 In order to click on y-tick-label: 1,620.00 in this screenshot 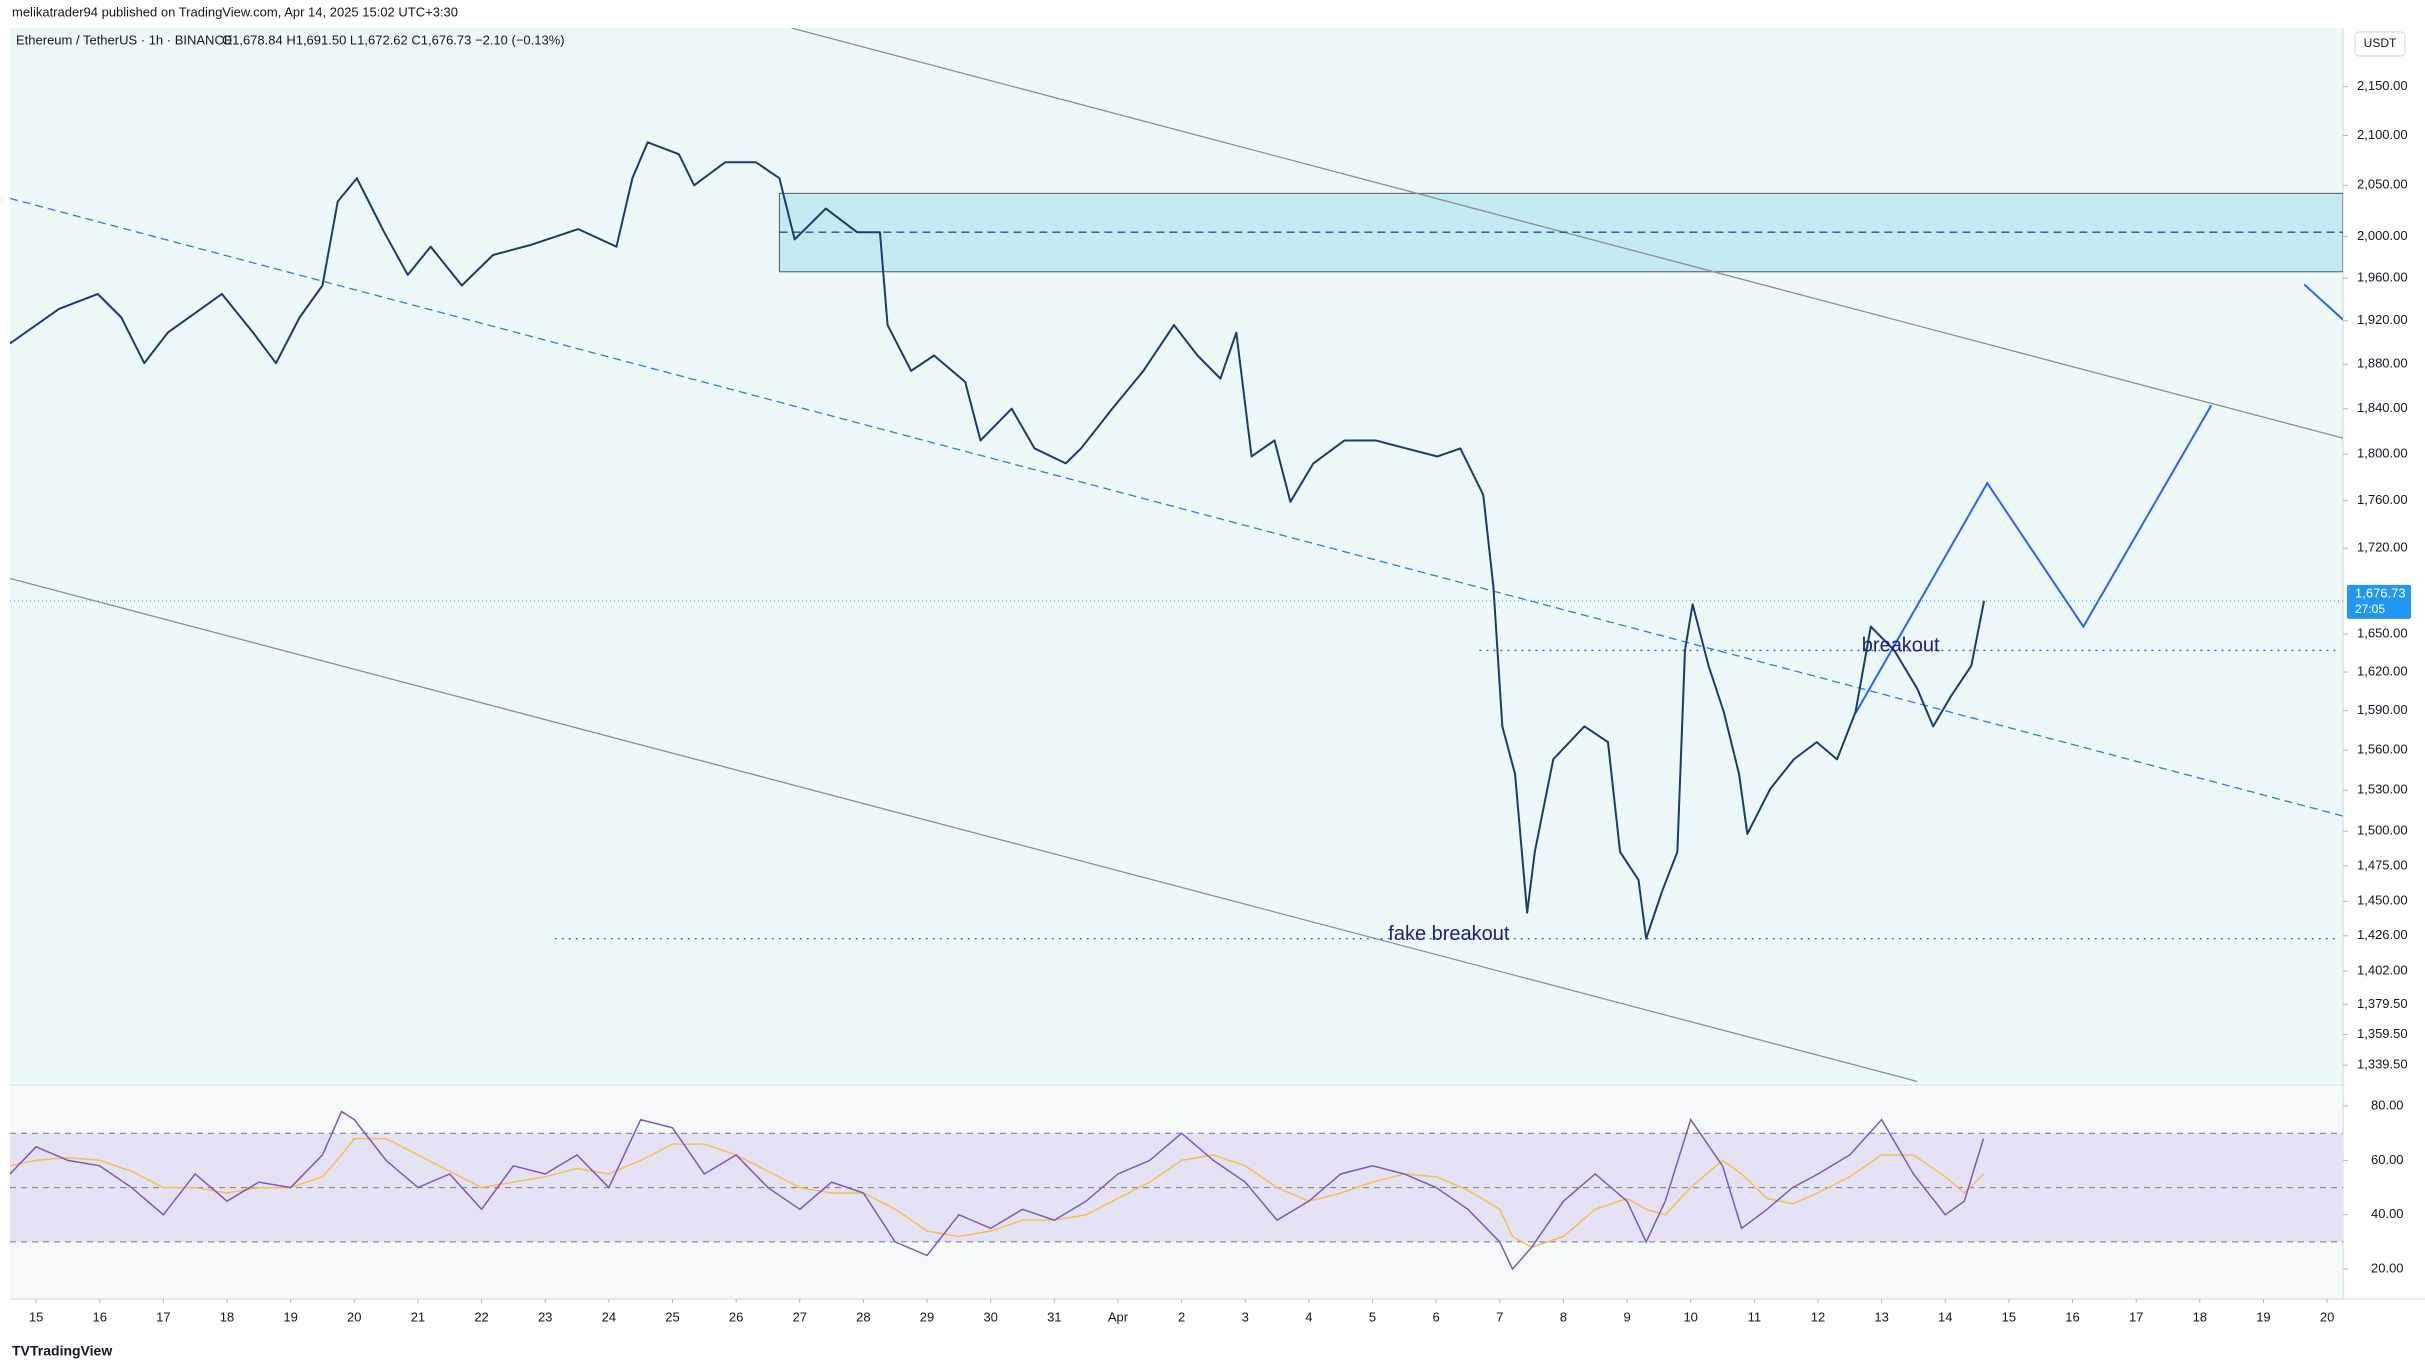, I will do `click(2382, 670)`.